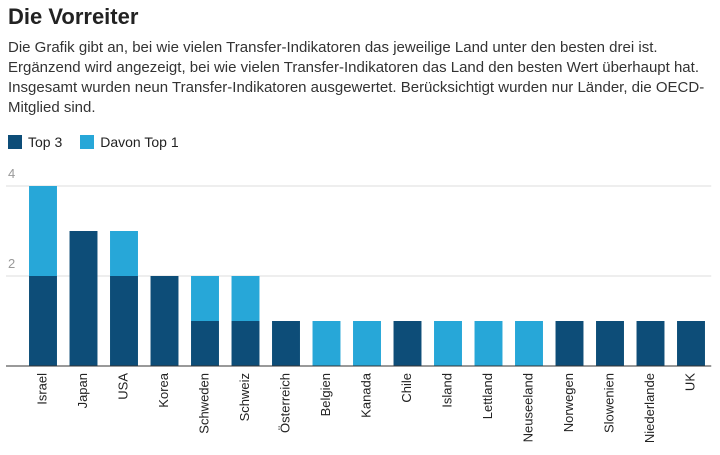 Image resolution: width=720 pixels, height=455 pixels. What do you see at coordinates (568, 402) in the screenshot?
I see `x-tick-label: Norwegen` at bounding box center [568, 402].